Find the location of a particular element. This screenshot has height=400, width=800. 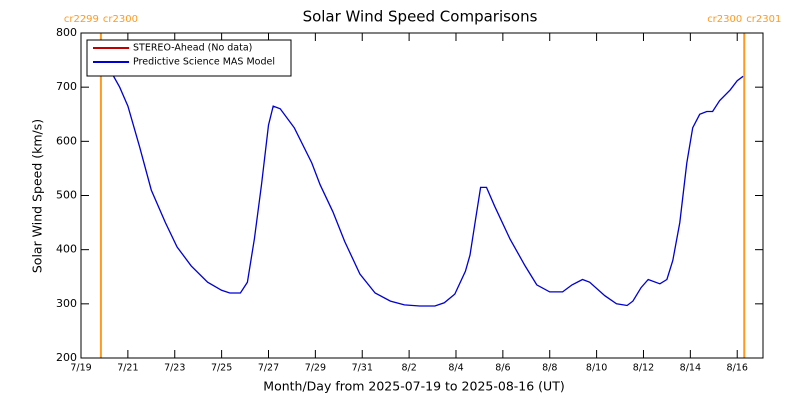

rotation-label: cr2299 is located at coordinates (81, 19).